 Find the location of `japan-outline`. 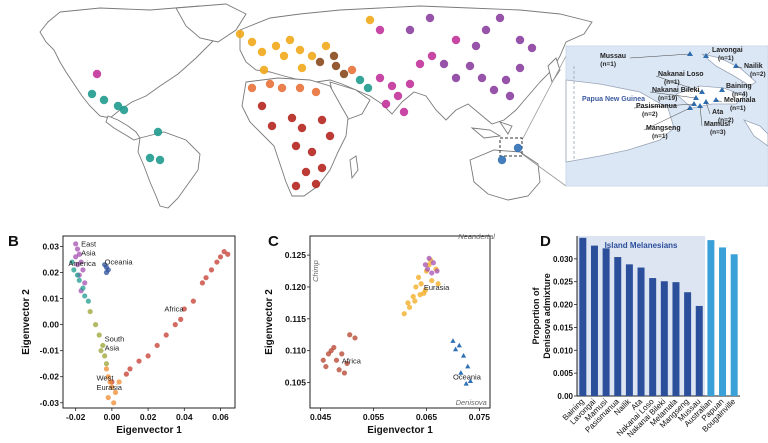

japan-outline is located at coordinates (554, 70).